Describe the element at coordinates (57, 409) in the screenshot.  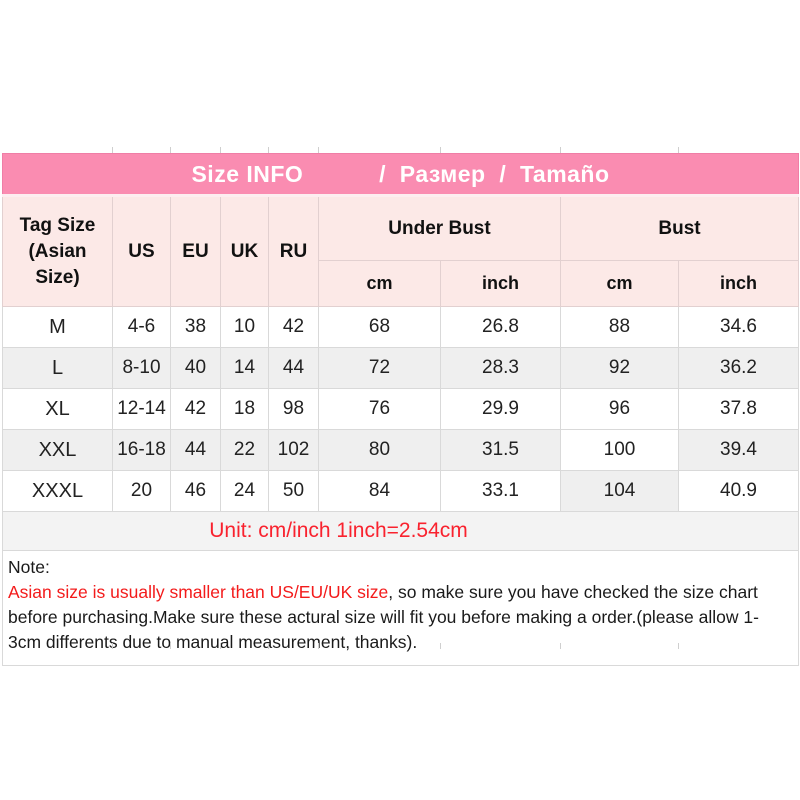
I see `size-cell: XL` at that location.